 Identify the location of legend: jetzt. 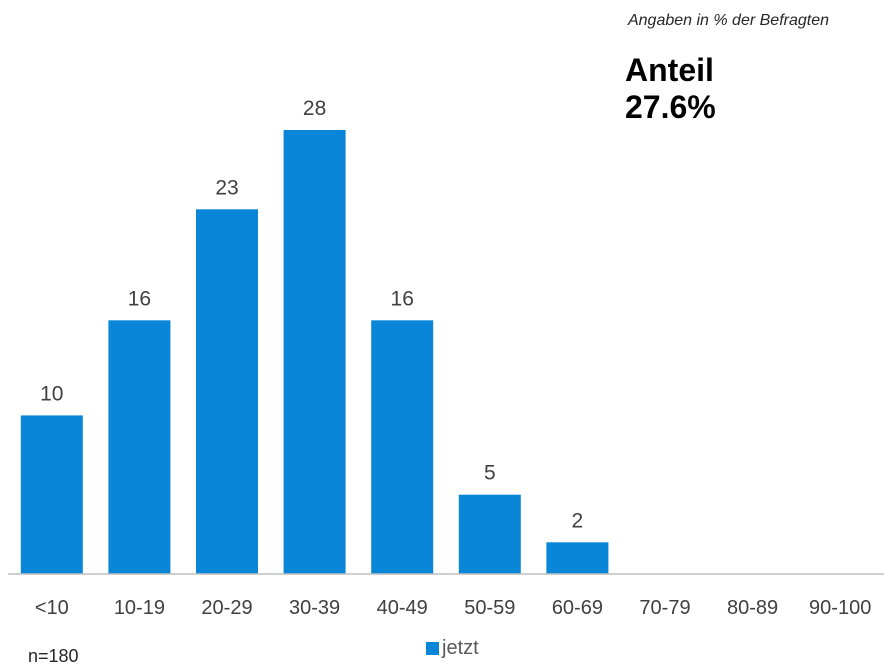
(452, 648).